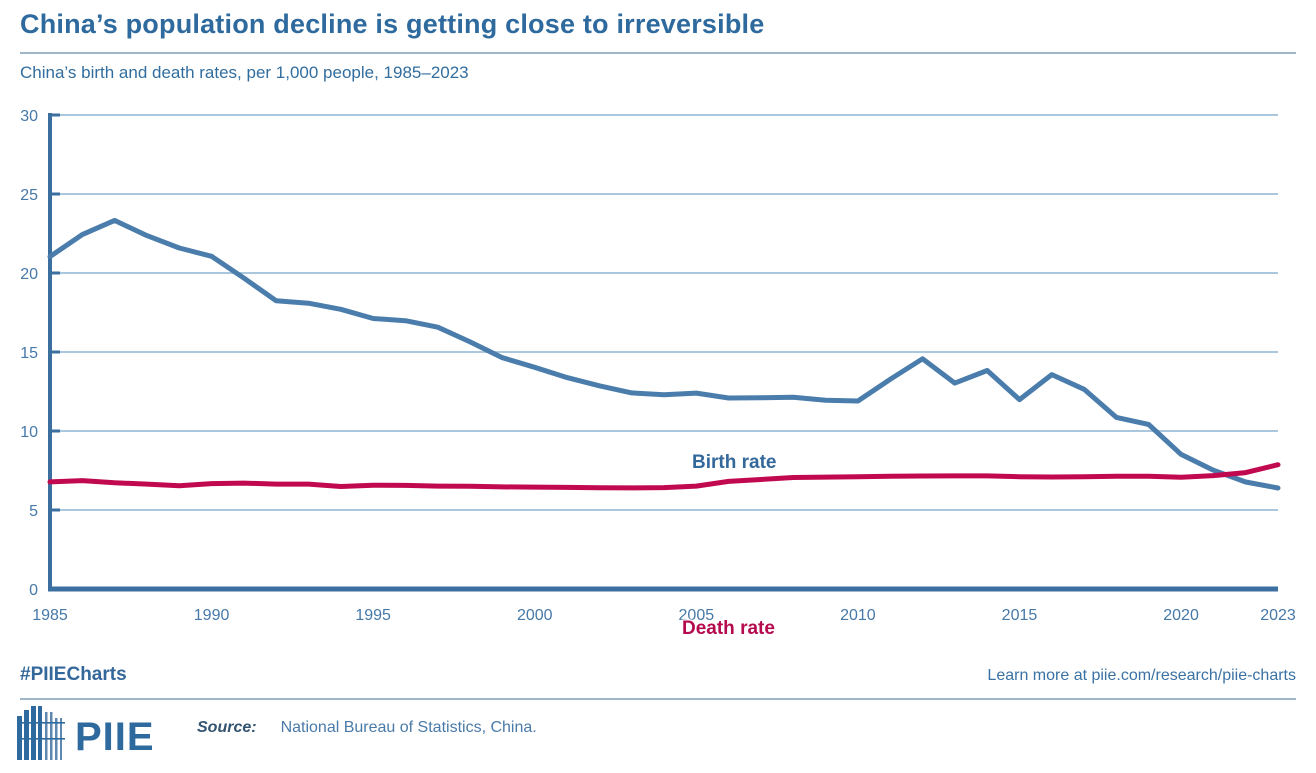 This screenshot has height=773, width=1316. I want to click on y-tick-label: 10, so click(29, 432).